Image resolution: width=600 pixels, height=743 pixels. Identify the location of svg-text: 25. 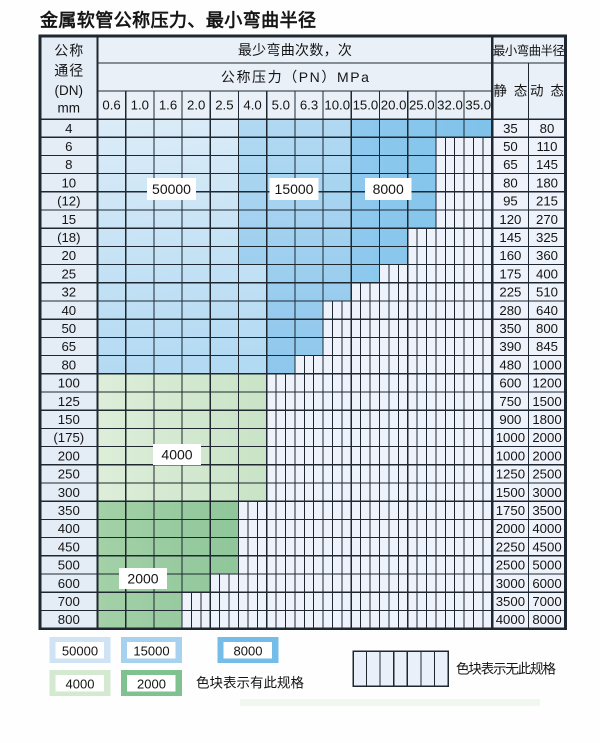
(68, 273).